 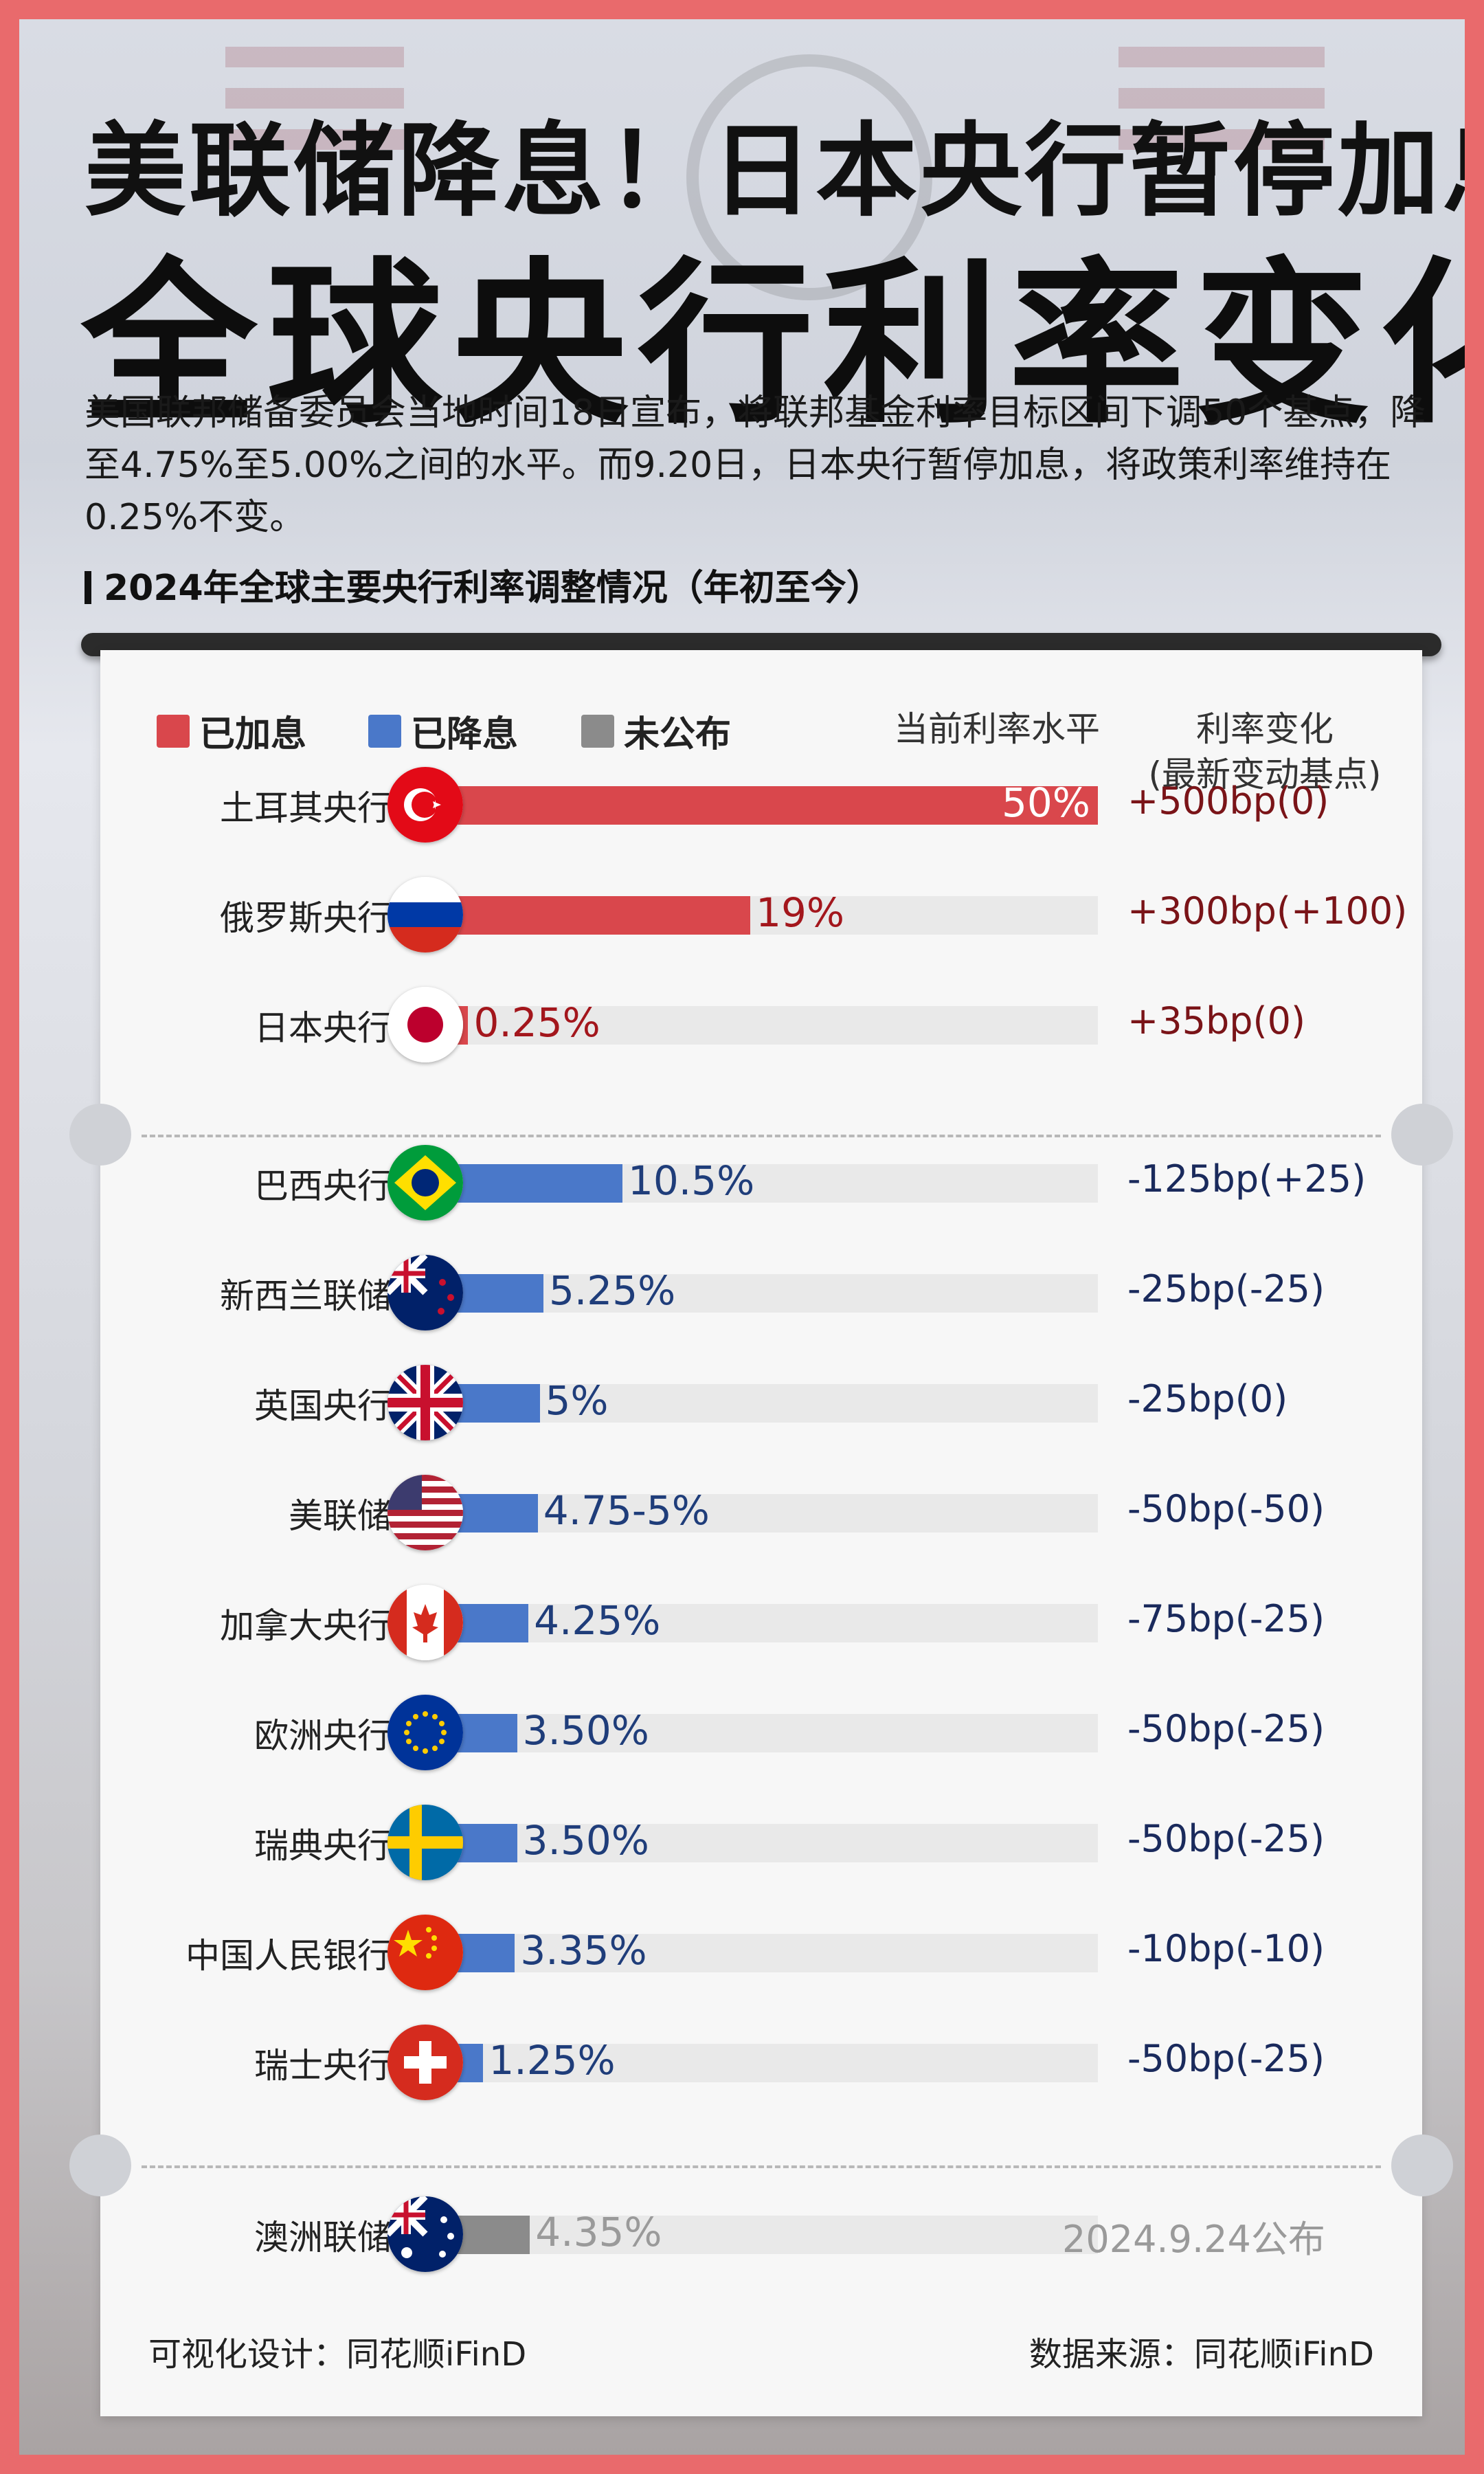 I want to click on rate-change: +35bp(0), so click(x=1216, y=1021).